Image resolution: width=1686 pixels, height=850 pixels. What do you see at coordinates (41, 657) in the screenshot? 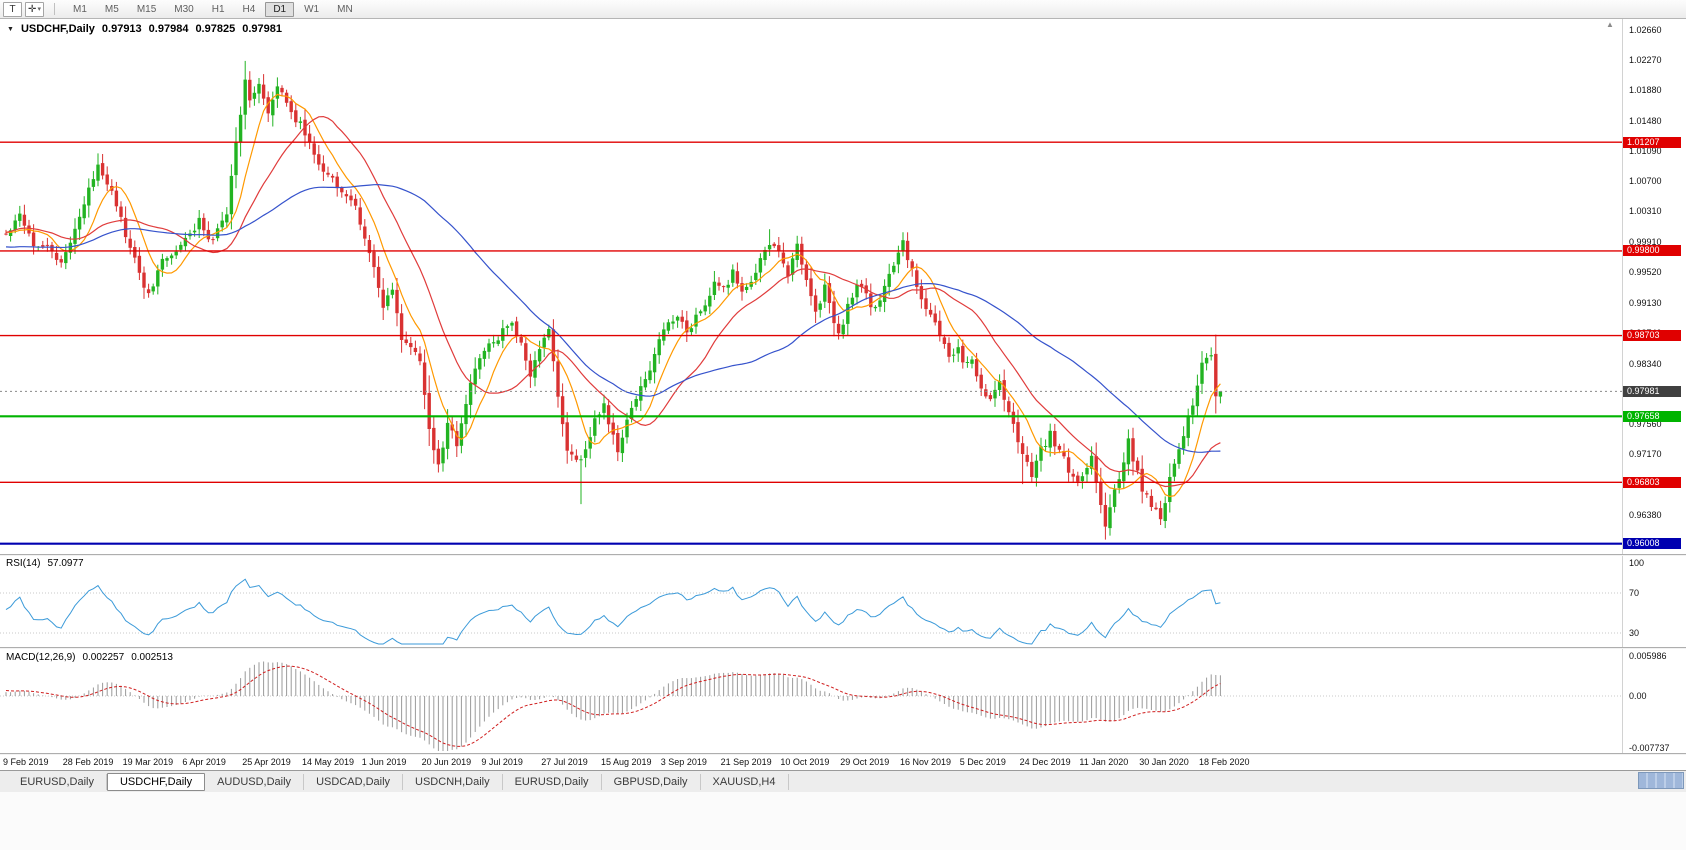
I see `macd-name: MACD(12,26,9)` at bounding box center [41, 657].